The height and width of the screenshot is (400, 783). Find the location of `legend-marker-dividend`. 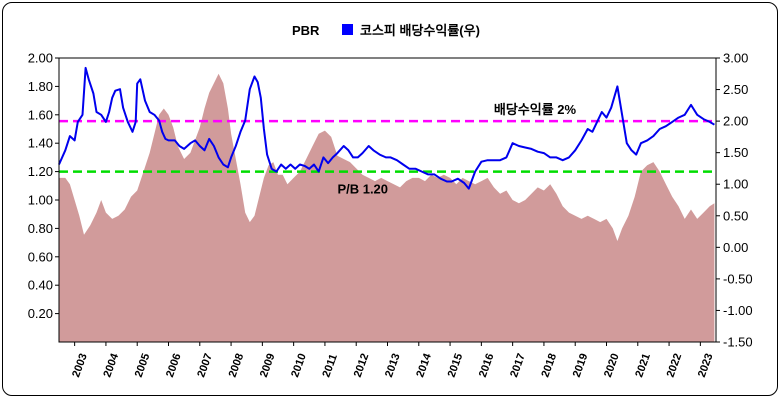

legend-marker-dividend is located at coordinates (347, 29).